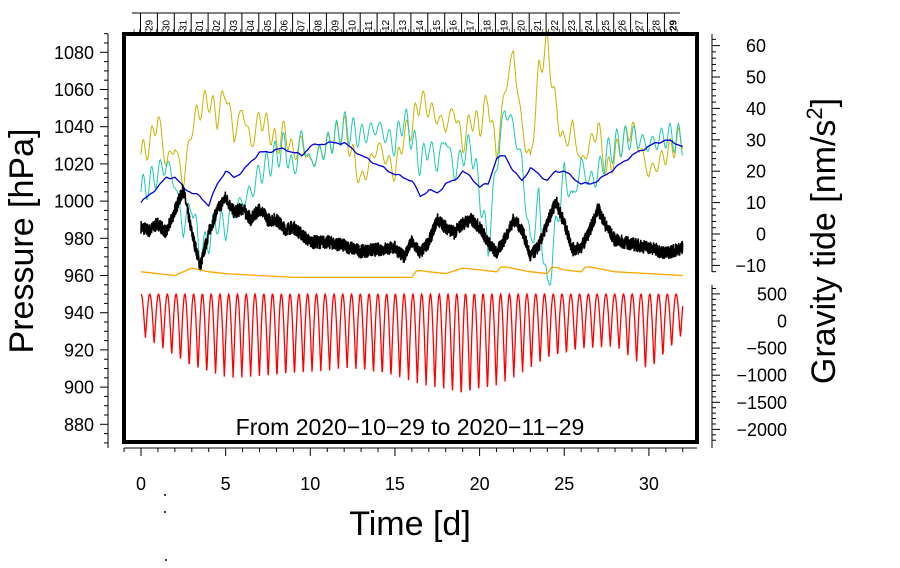 This screenshot has width=900, height=568. Describe the element at coordinates (395, 484) in the screenshot. I see `x-axis-tick-label: 15` at that location.